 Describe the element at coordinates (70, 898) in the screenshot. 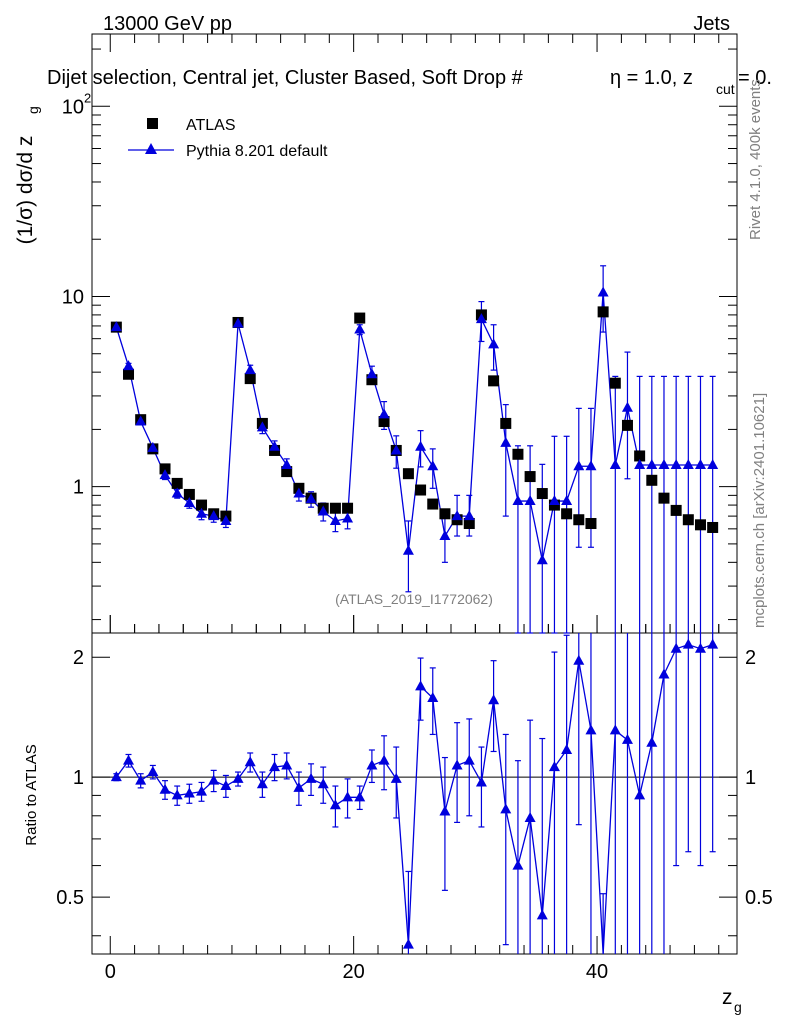

I see `ratio-ytick-label: 0.5` at that location.